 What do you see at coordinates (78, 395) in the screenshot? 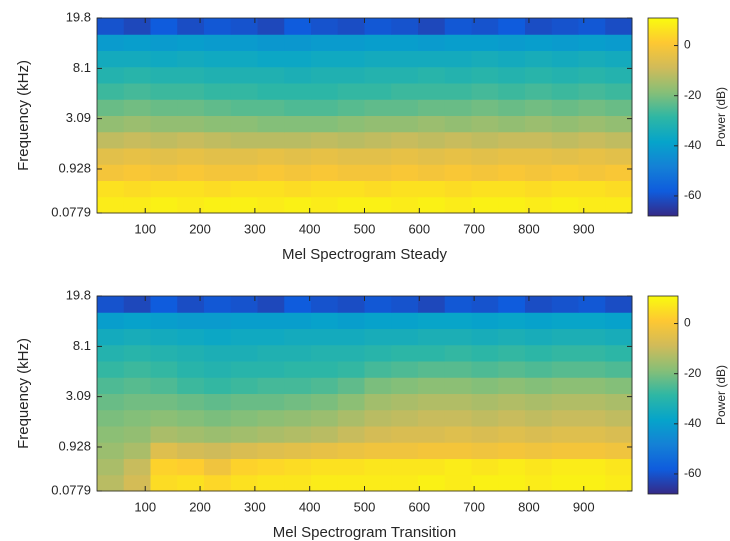
I see `y-tick-label: 3.09` at bounding box center [78, 395].